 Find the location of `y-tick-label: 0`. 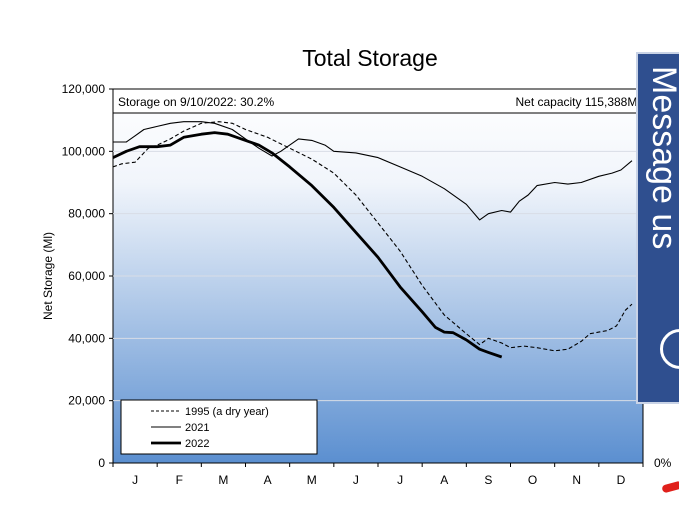

y-tick-label: 0 is located at coordinates (101, 463).